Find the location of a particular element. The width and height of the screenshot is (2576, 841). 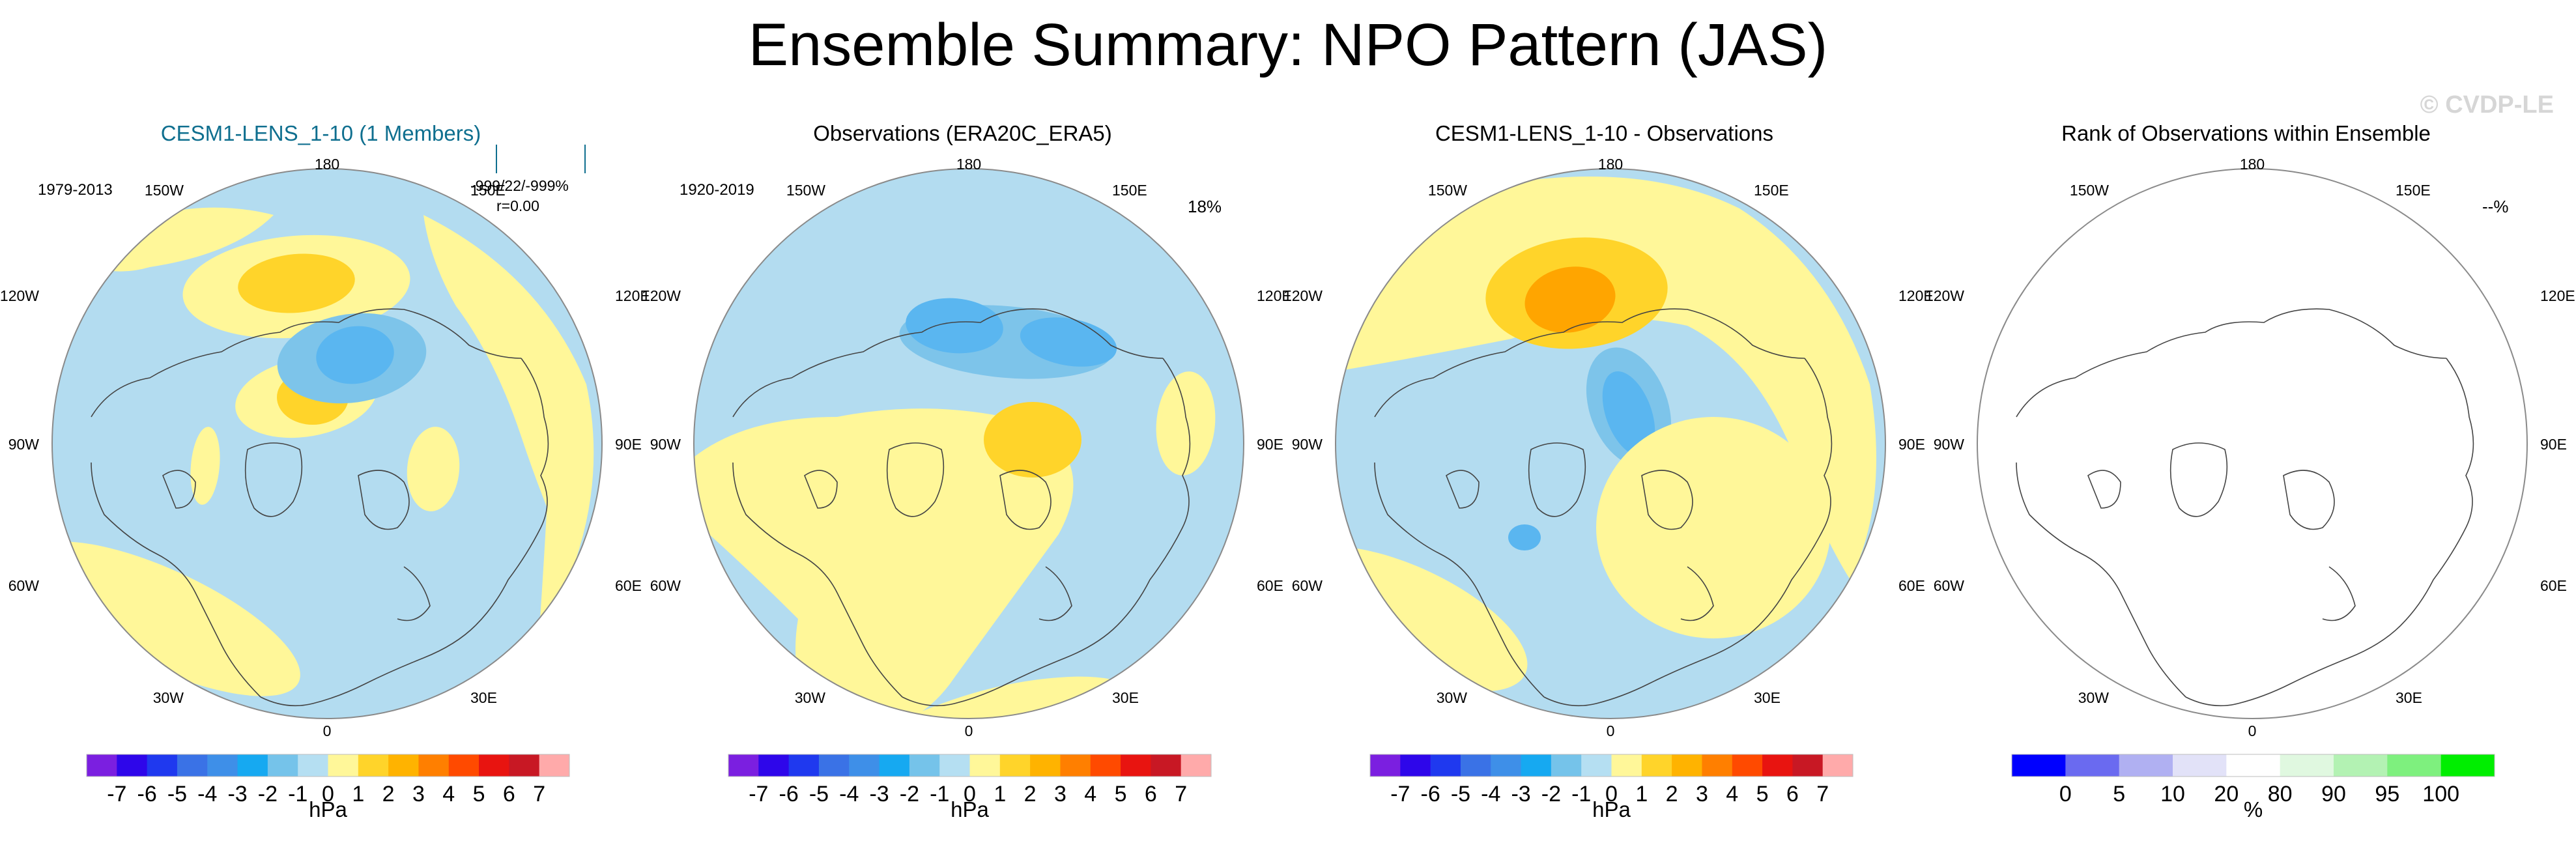

longitude-label-right-upper: 120E is located at coordinates (1274, 295).